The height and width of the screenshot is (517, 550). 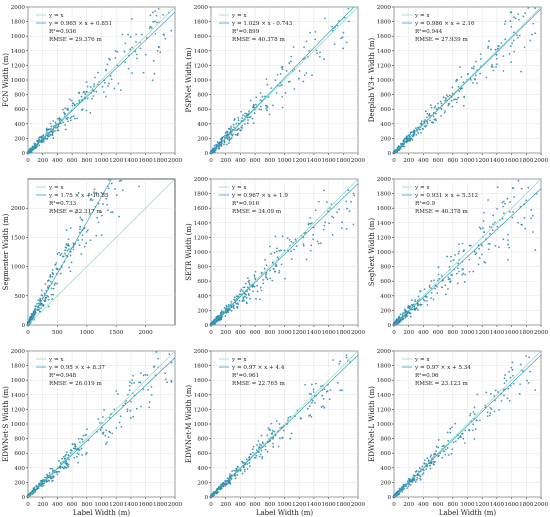 What do you see at coordinates (389, 498) in the screenshot?
I see `y-tick-label: 0` at bounding box center [389, 498].